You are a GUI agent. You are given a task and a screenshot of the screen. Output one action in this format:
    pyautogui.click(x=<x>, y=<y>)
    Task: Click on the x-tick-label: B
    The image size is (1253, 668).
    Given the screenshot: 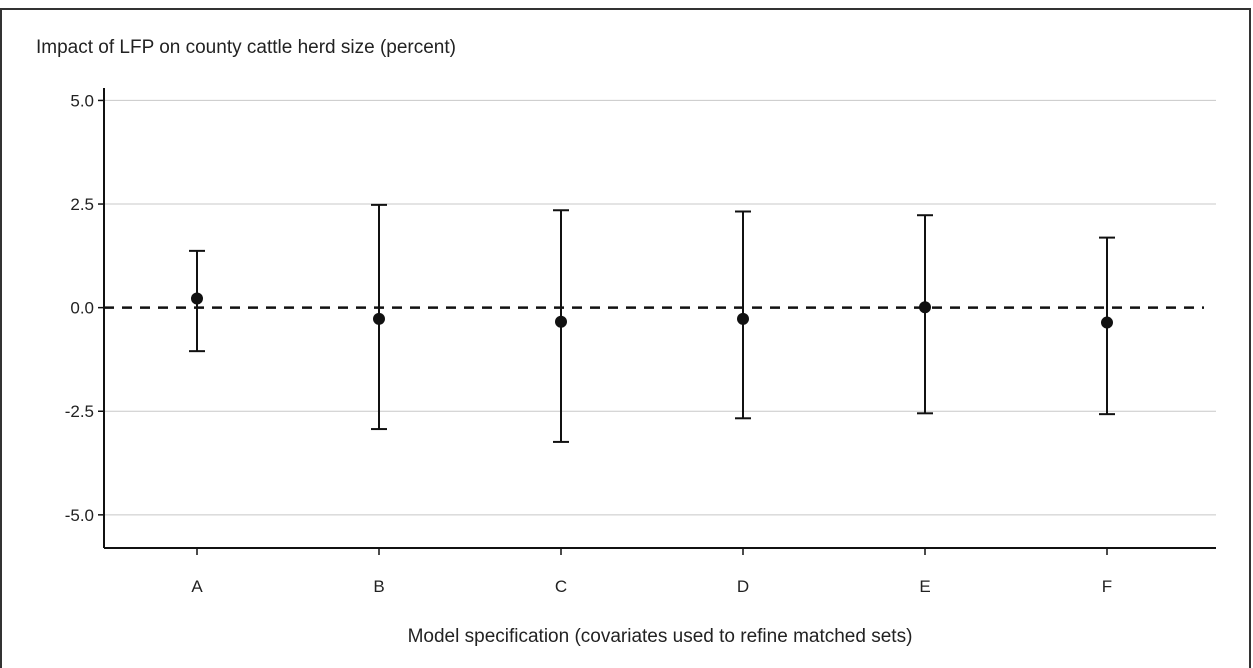 What is the action you would take?
    pyautogui.click(x=378, y=586)
    